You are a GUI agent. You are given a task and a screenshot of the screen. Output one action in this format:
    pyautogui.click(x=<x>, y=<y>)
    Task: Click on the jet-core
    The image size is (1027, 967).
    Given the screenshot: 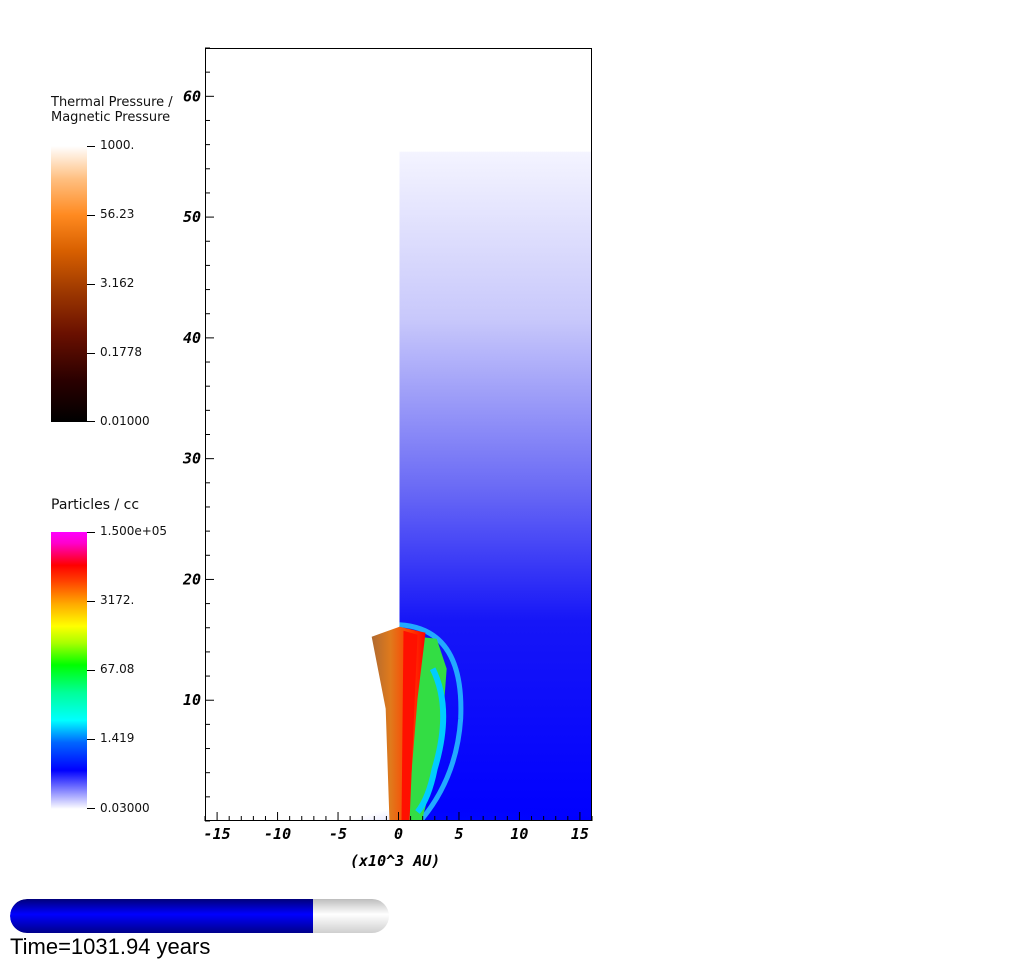 What is the action you would take?
    pyautogui.click(x=409, y=725)
    